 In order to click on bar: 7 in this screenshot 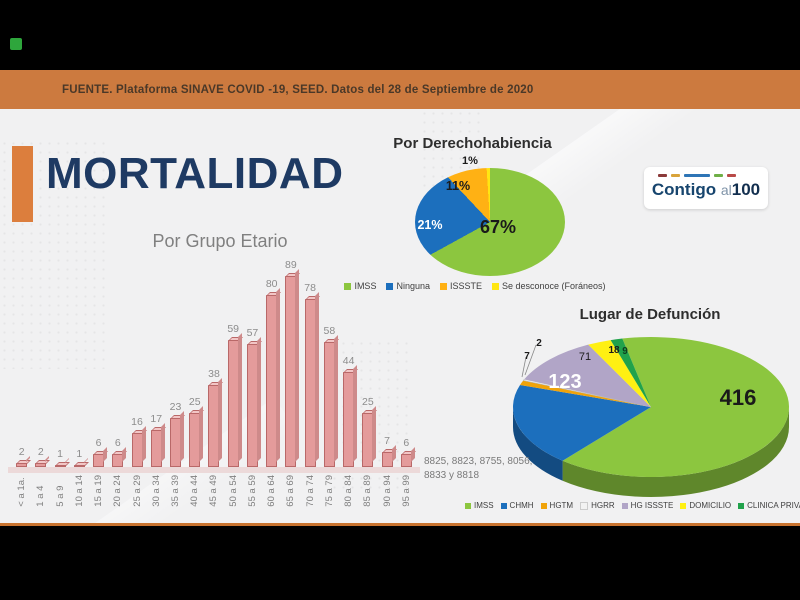, I will do `click(386, 451)`.